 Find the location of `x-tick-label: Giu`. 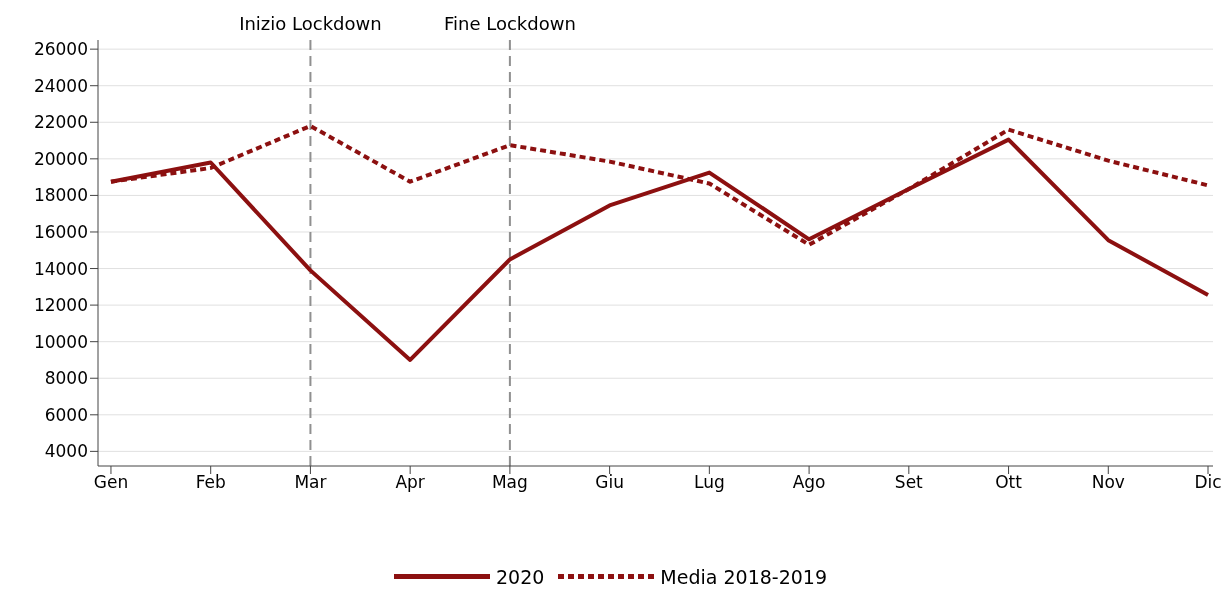

x-tick-label: Giu is located at coordinates (609, 482).